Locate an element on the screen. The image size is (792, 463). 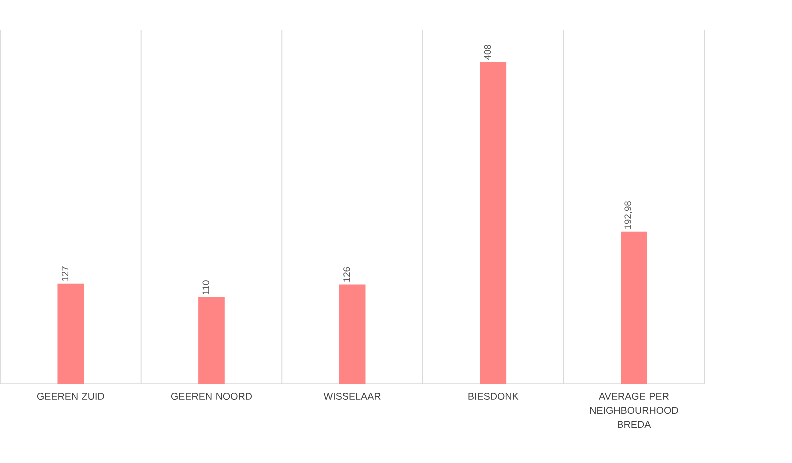
data-label: 127 is located at coordinates (65, 274).